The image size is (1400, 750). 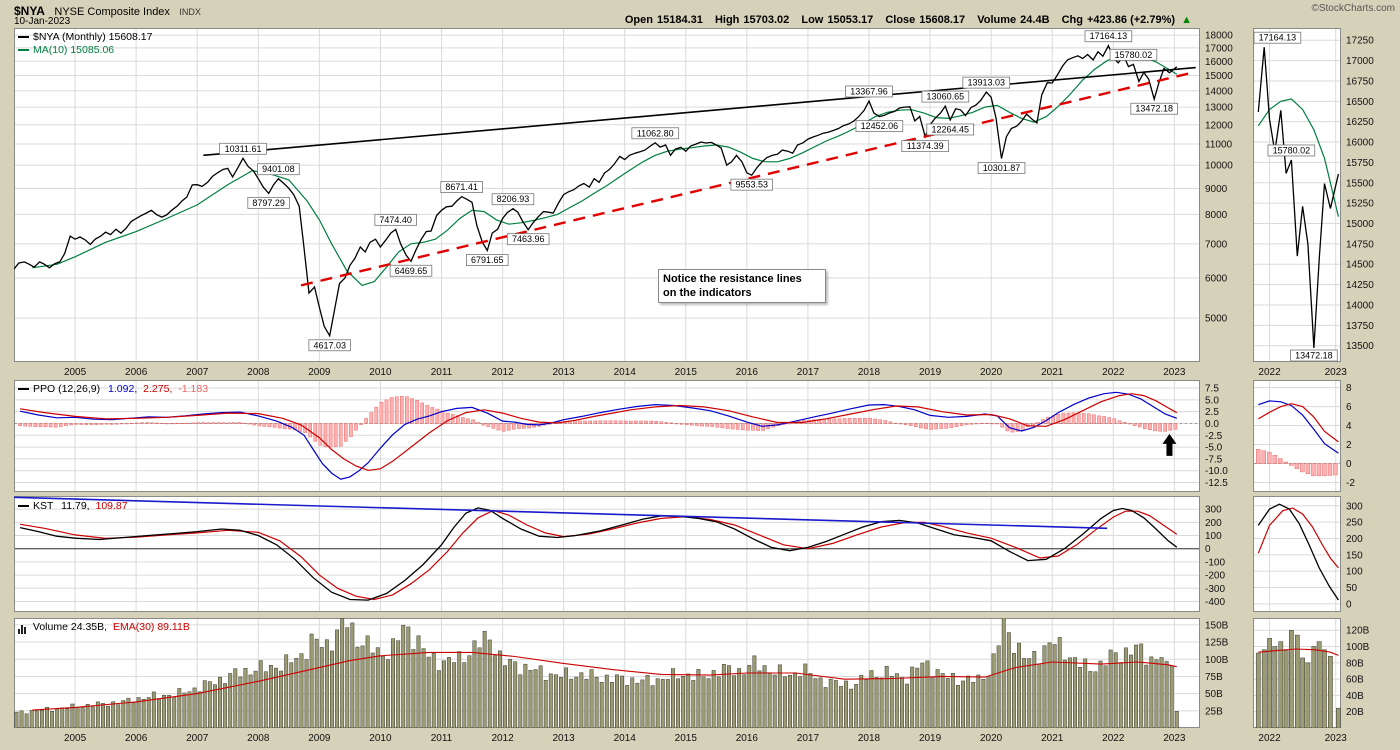 I want to click on y-axis-label: 80B, so click(x=1355, y=663).